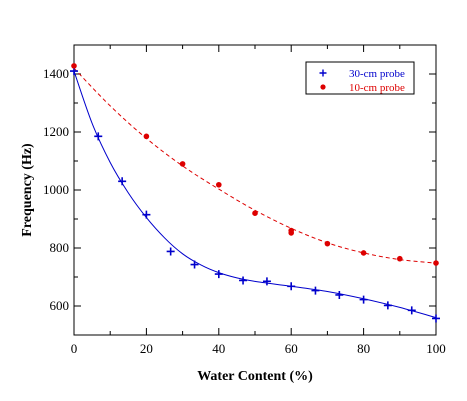 The width and height of the screenshot is (467, 401). Describe the element at coordinates (291, 348) in the screenshot. I see `x-tick-label: 60` at that location.